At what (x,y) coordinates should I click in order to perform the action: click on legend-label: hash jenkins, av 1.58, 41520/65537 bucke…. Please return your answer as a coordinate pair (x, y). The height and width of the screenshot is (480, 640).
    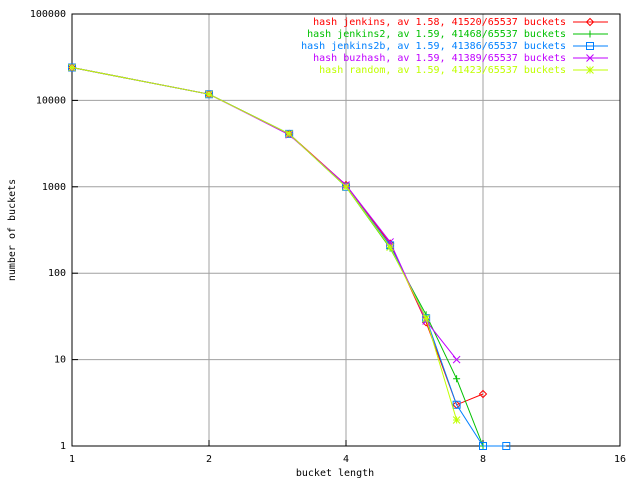
    Looking at the image, I should click on (439, 22).